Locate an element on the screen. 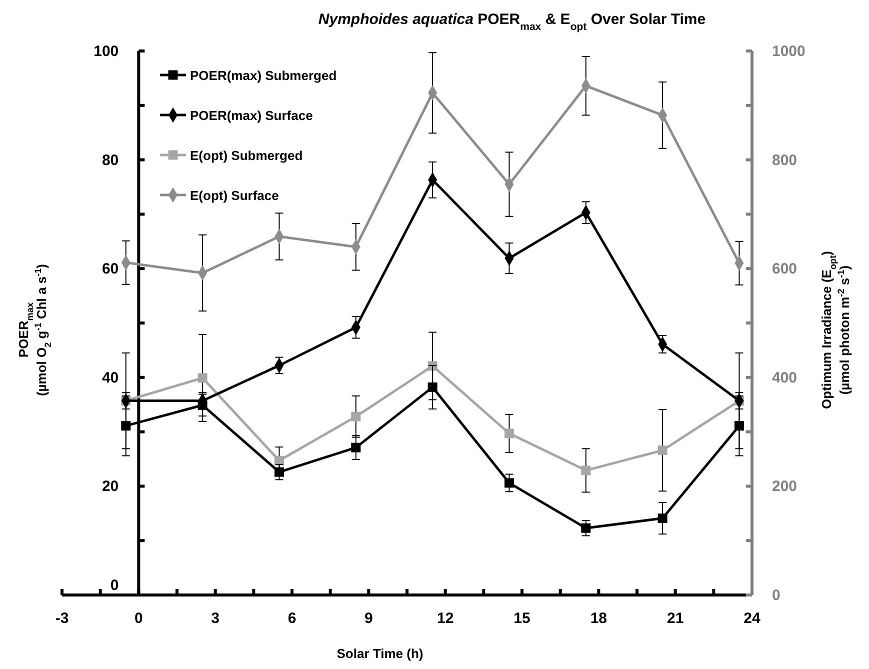  x-tick-label: 0 is located at coordinates (138, 618).